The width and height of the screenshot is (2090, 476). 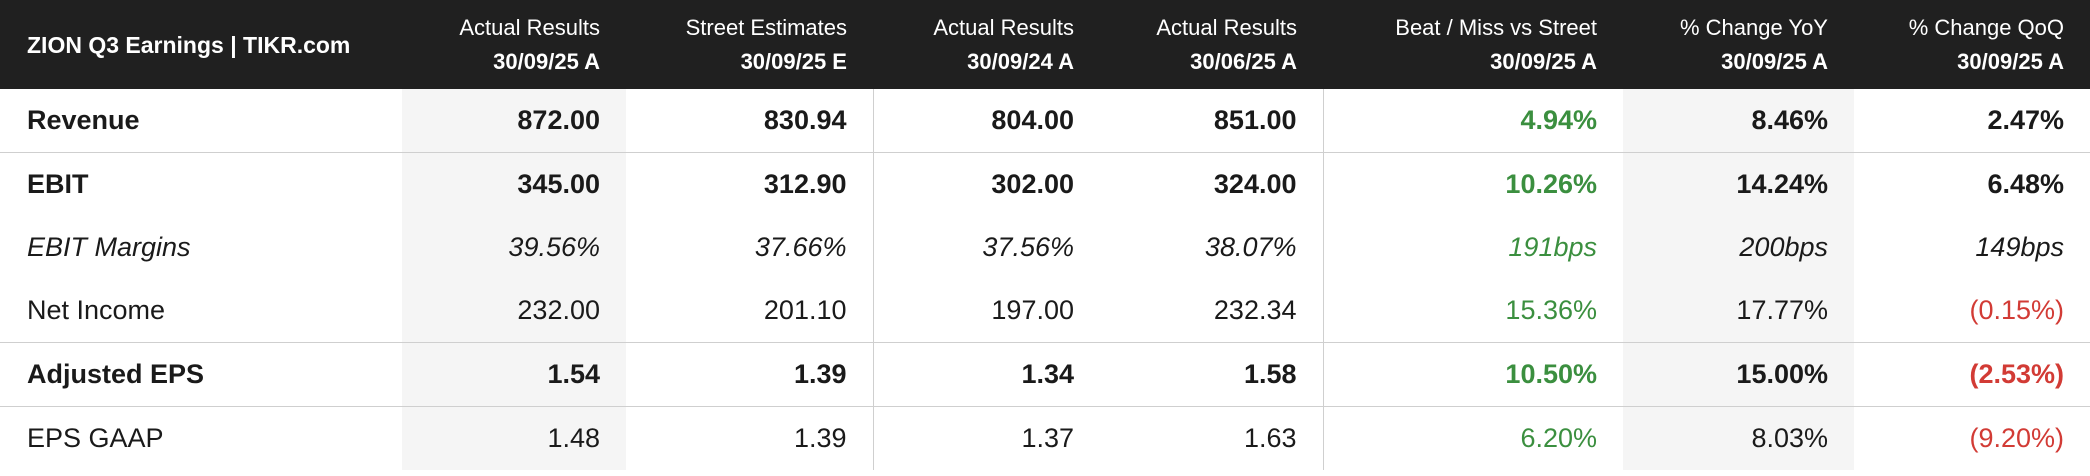 I want to click on row-label: Revenue, so click(x=83, y=120).